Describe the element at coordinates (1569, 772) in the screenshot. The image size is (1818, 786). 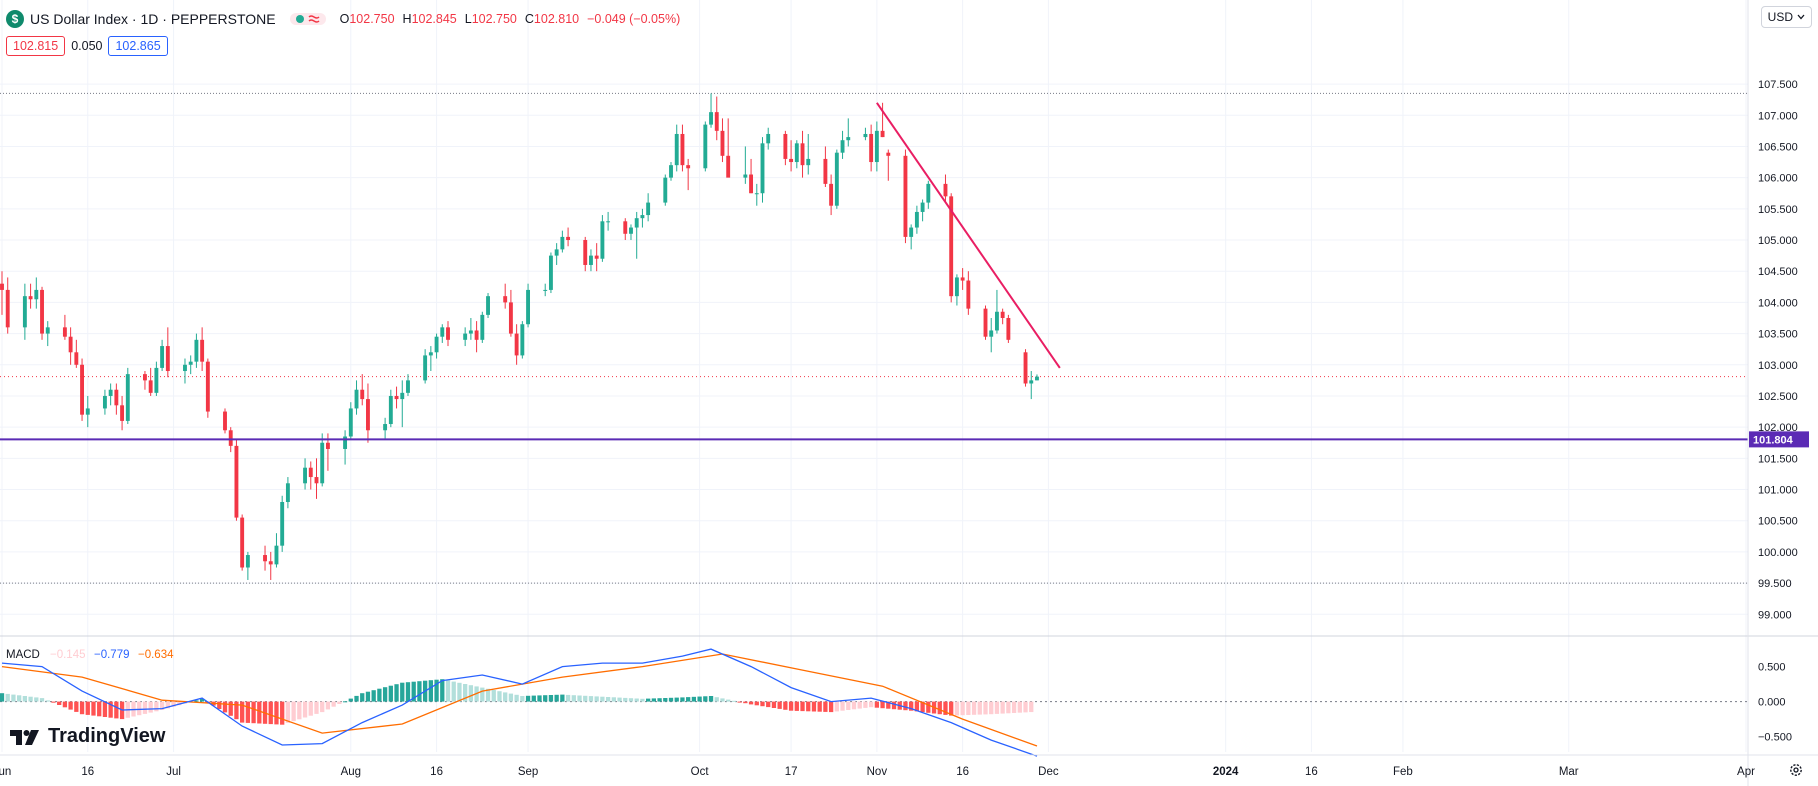
I see `time-tick-label: Mar` at that location.